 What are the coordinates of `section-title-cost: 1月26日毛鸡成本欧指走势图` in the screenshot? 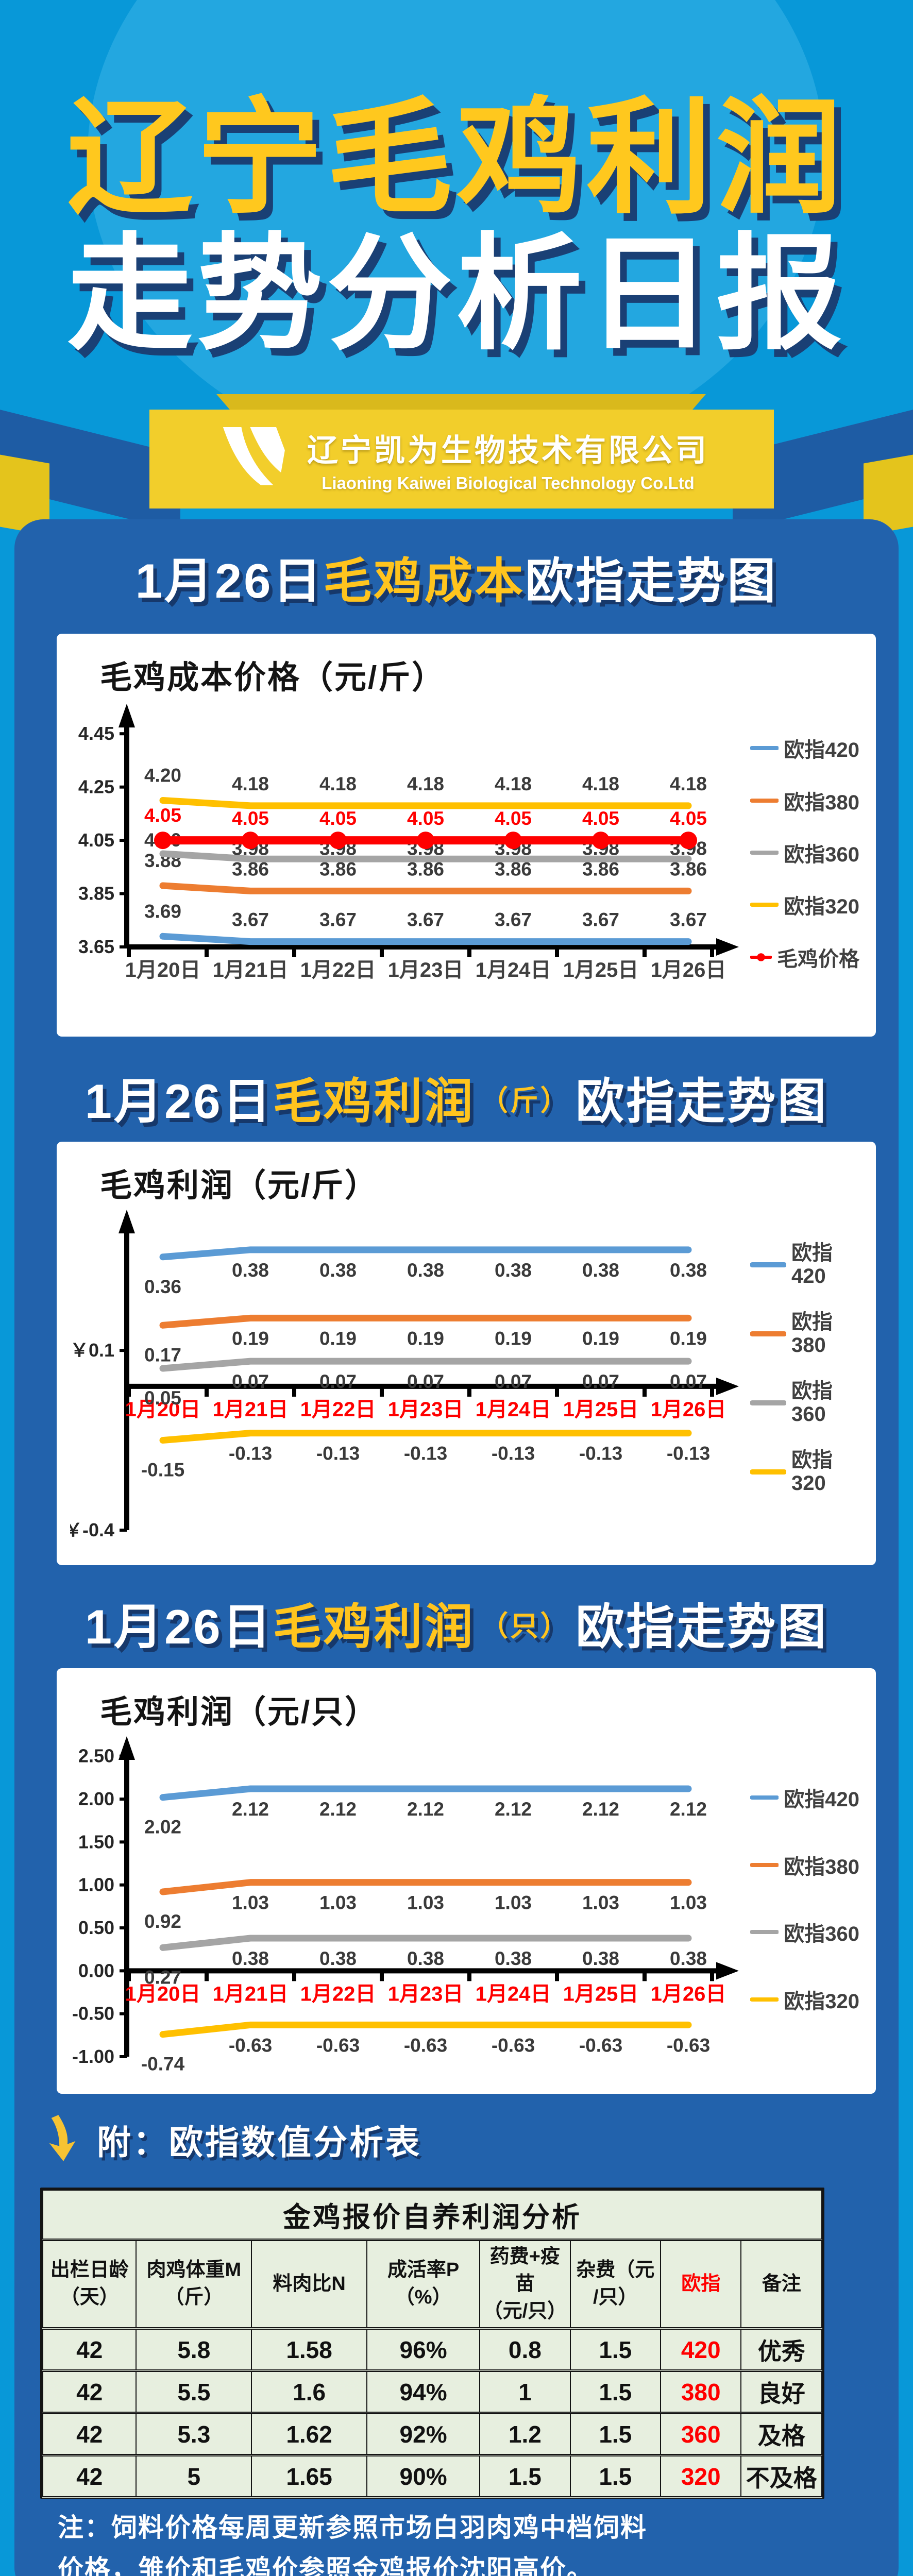 It's located at (457, 577).